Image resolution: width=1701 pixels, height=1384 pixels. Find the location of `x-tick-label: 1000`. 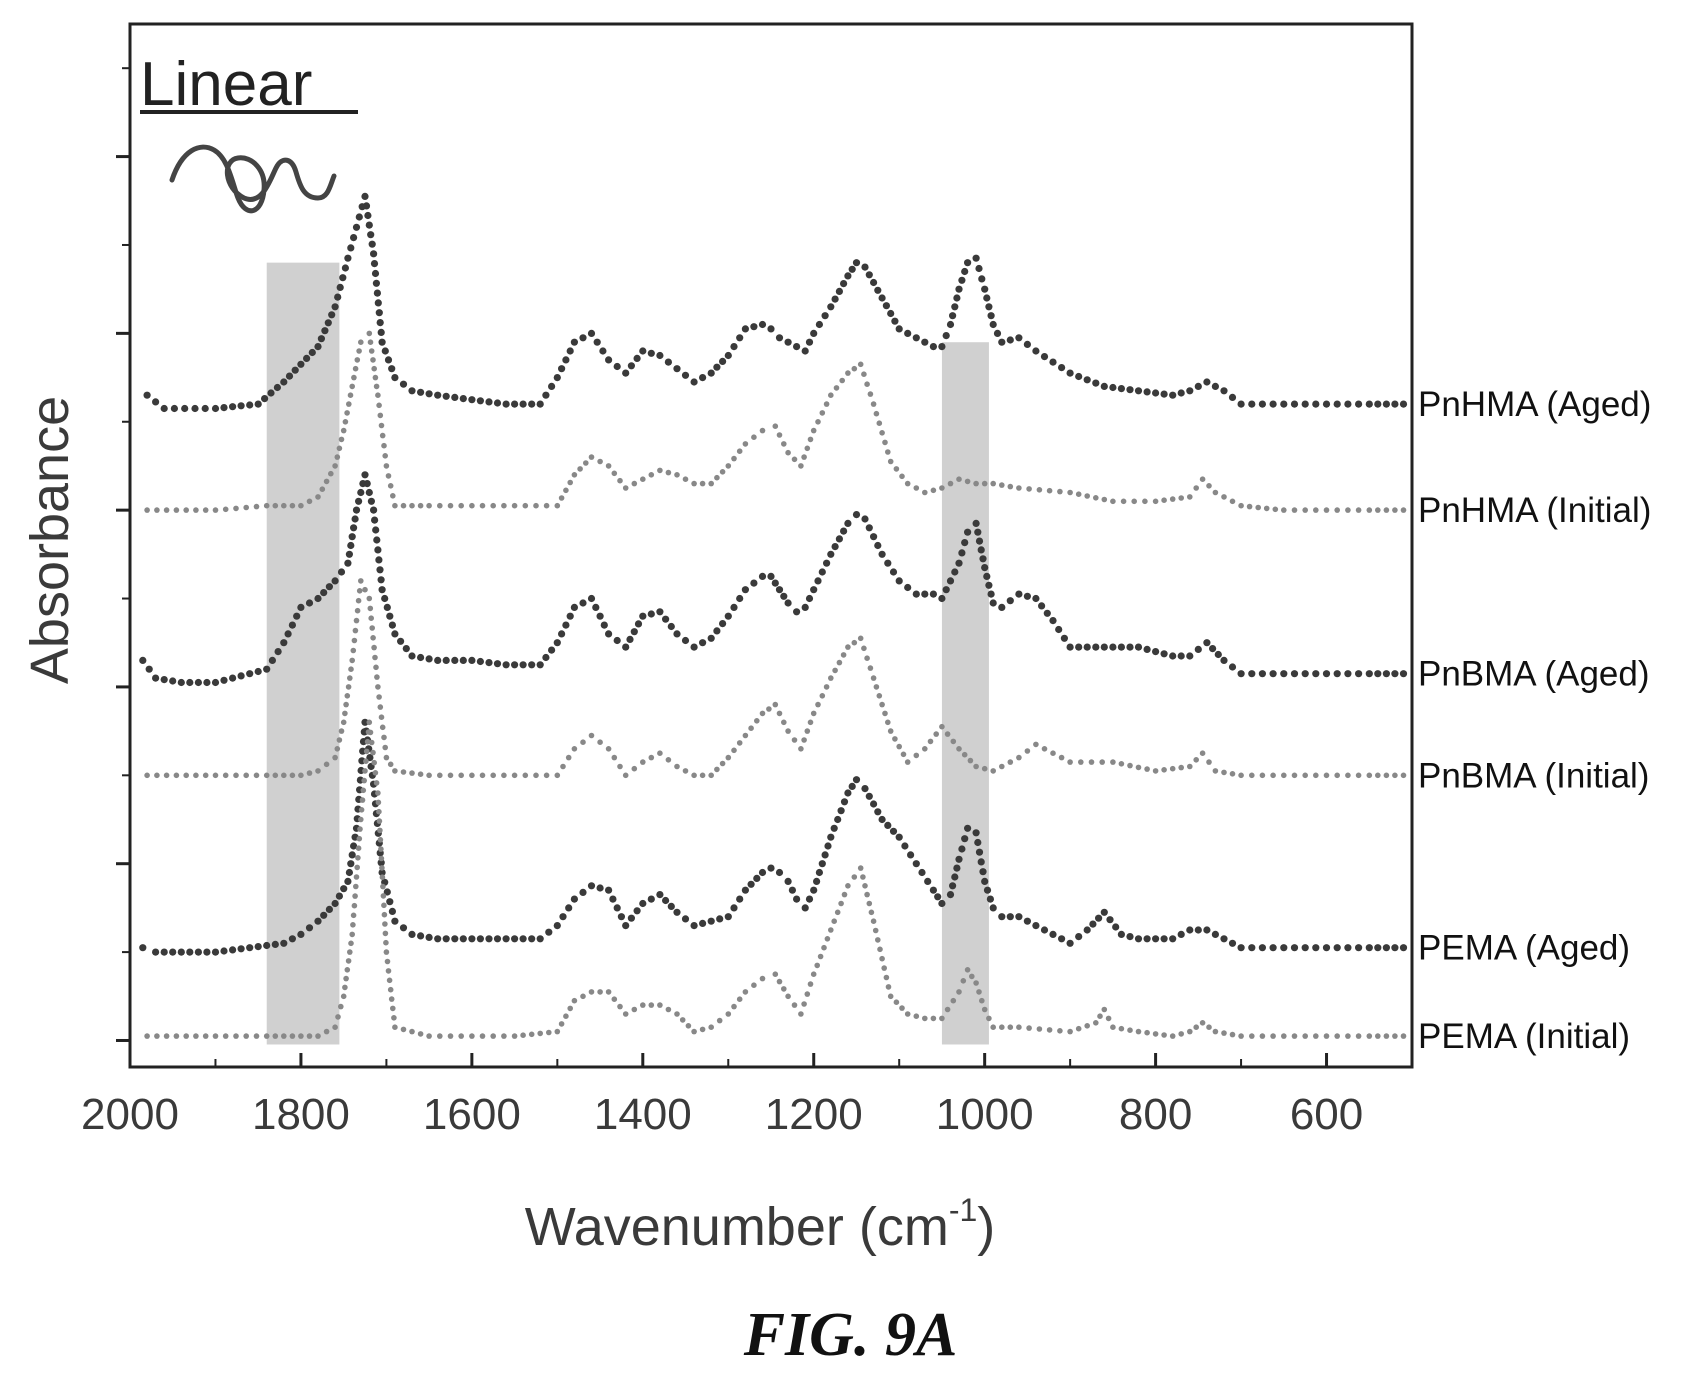

x-tick-label: 1000 is located at coordinates (985, 1114).